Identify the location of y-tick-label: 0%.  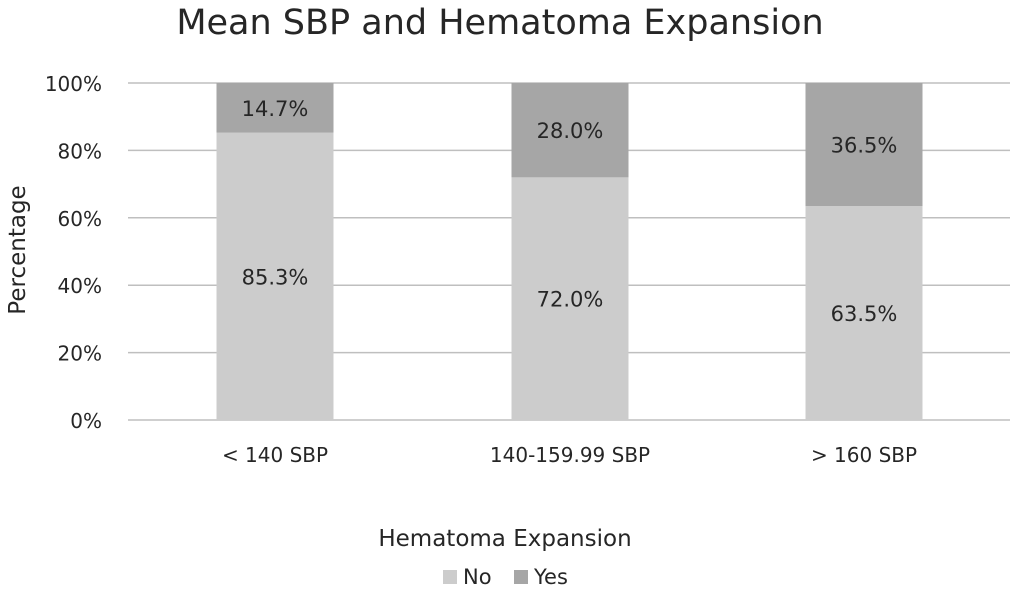
(86, 421).